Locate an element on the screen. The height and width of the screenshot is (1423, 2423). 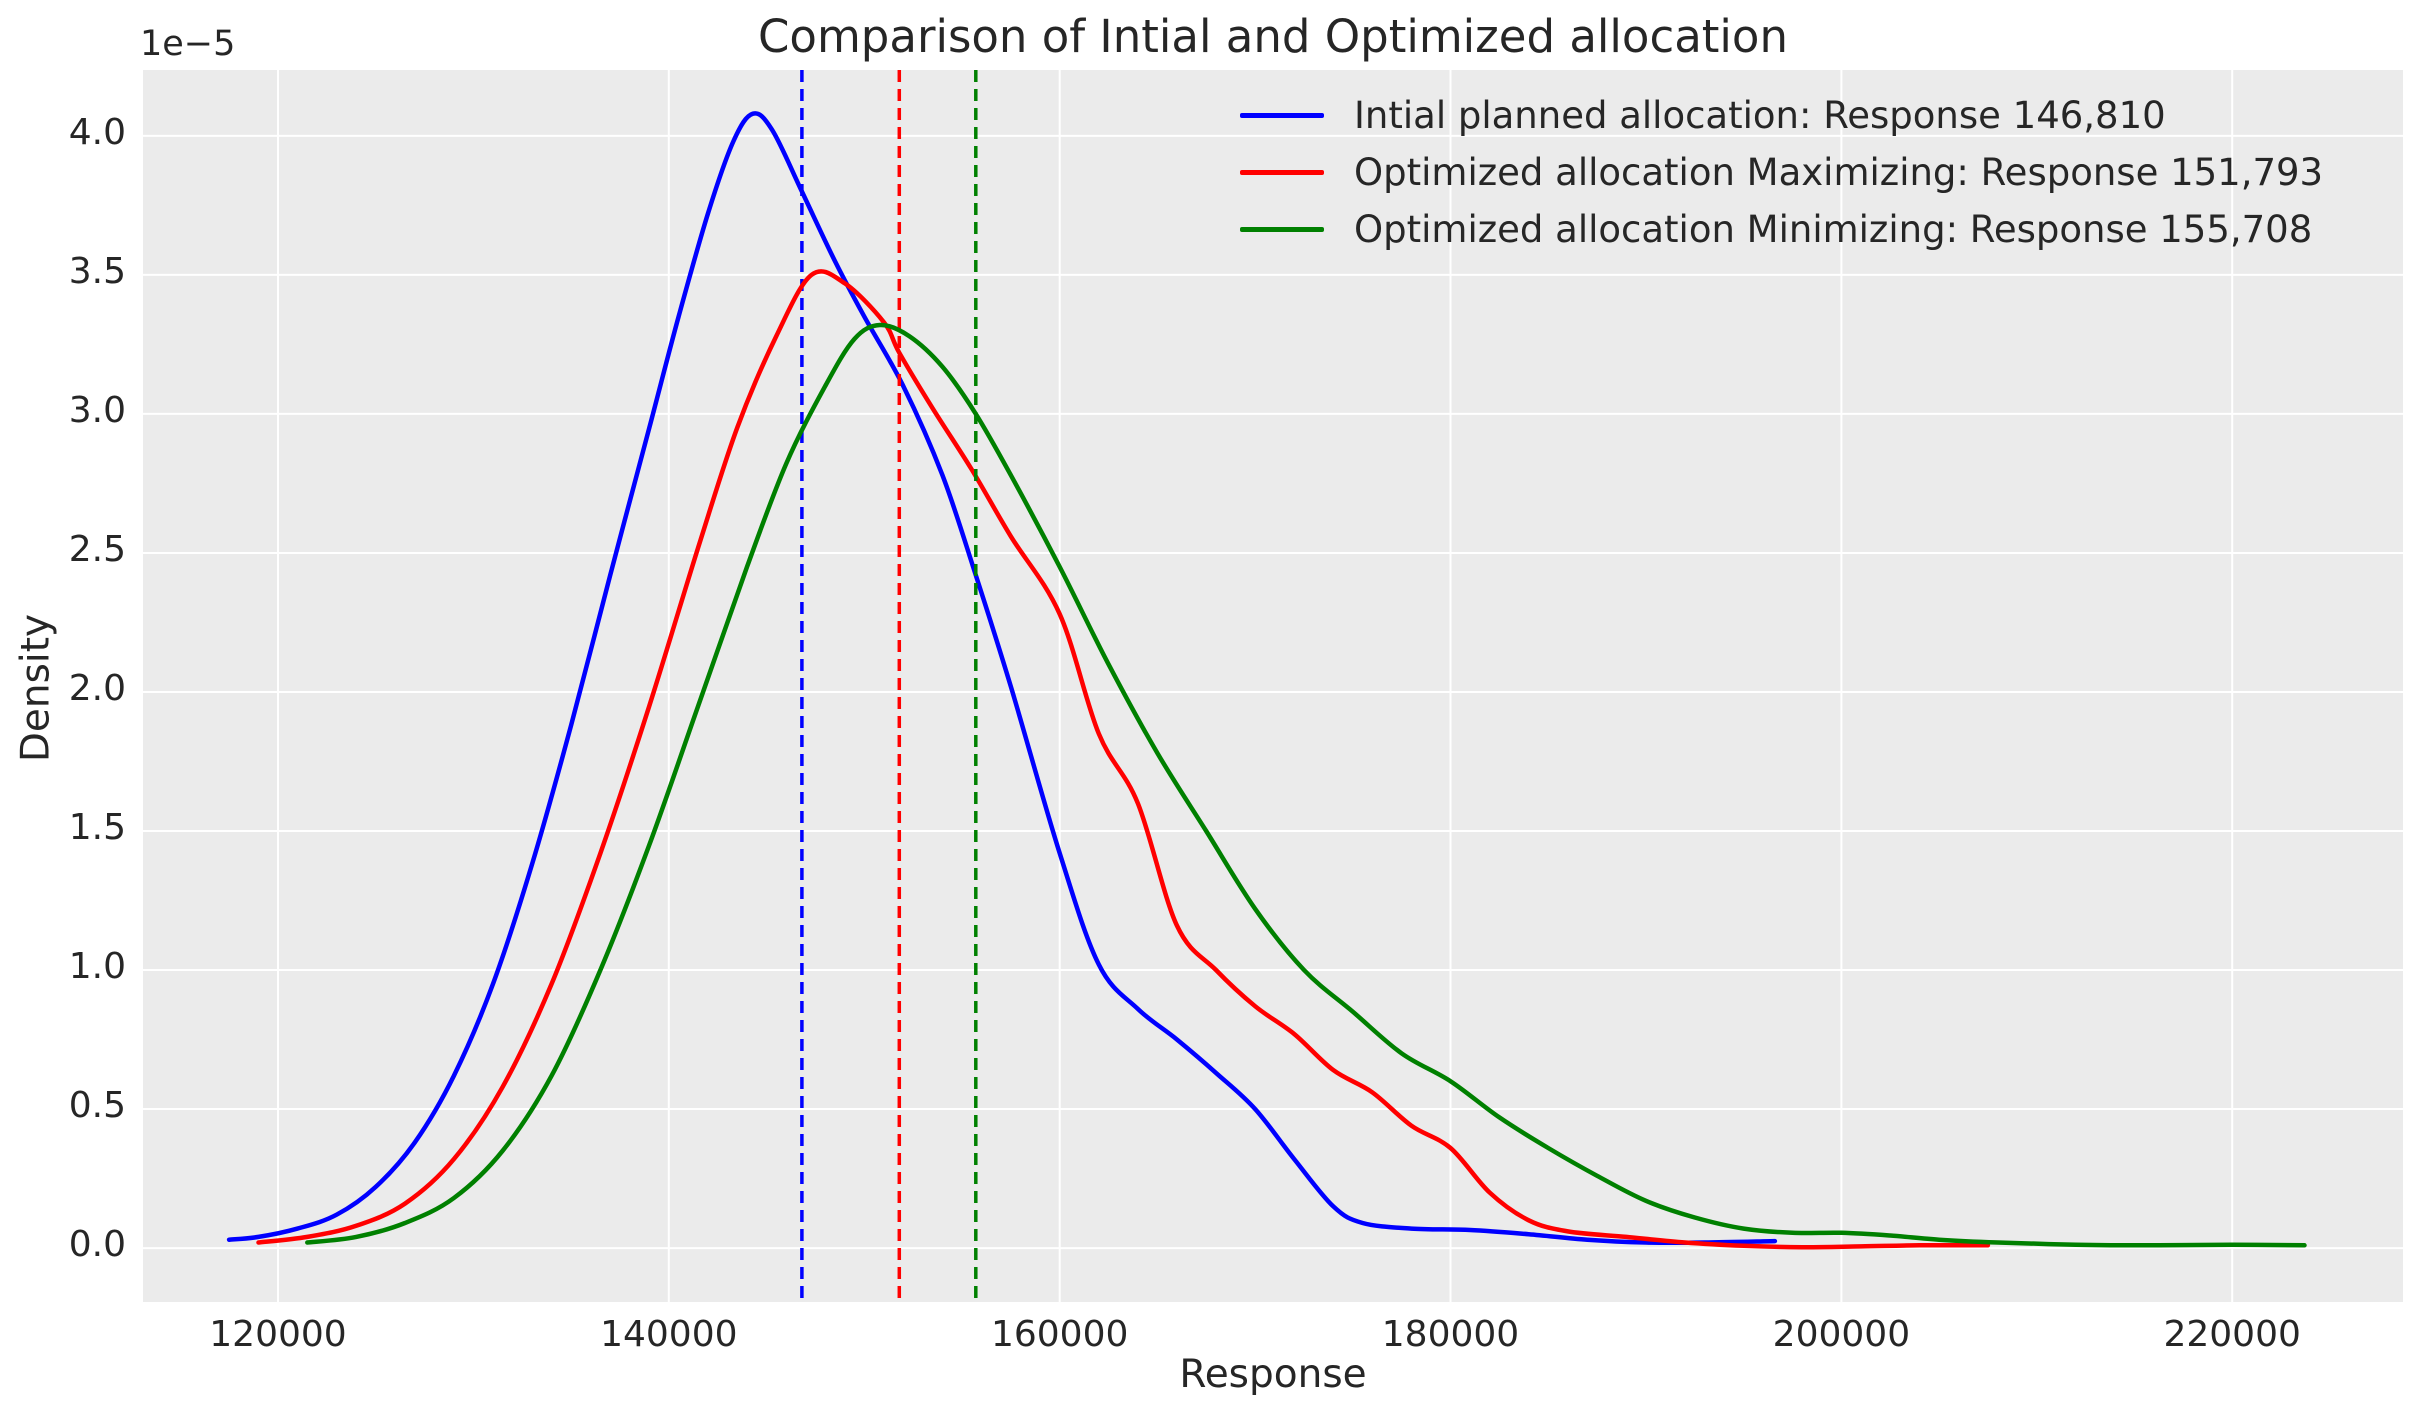
legend-line-sample-optimized-min is located at coordinates (1282, 229).